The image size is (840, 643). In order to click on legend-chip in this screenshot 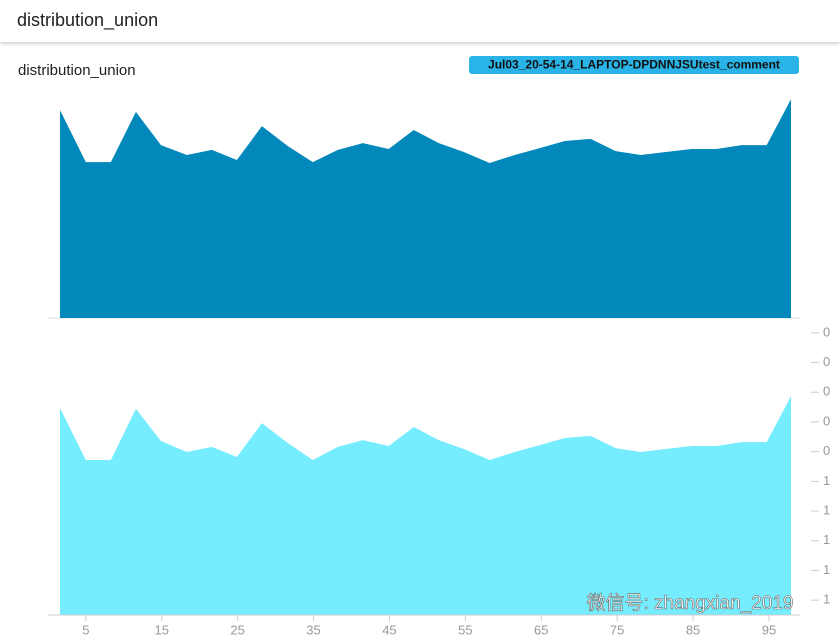, I will do `click(634, 65)`.